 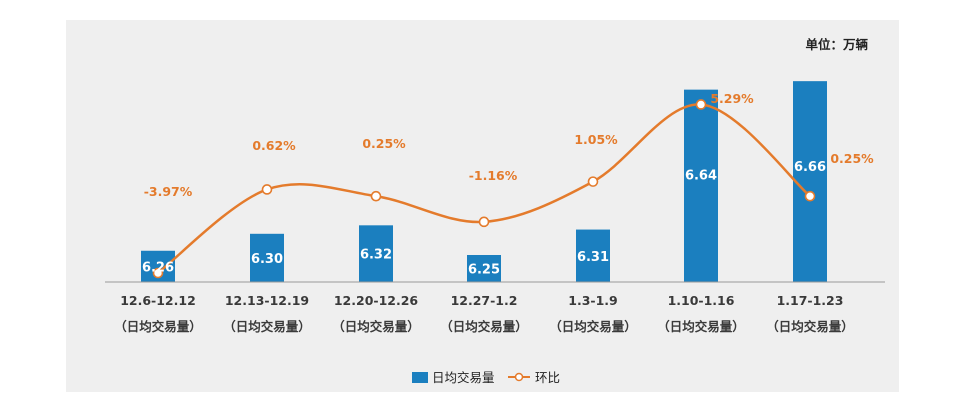 I want to click on legend-line-label: 环比, so click(x=547, y=377).